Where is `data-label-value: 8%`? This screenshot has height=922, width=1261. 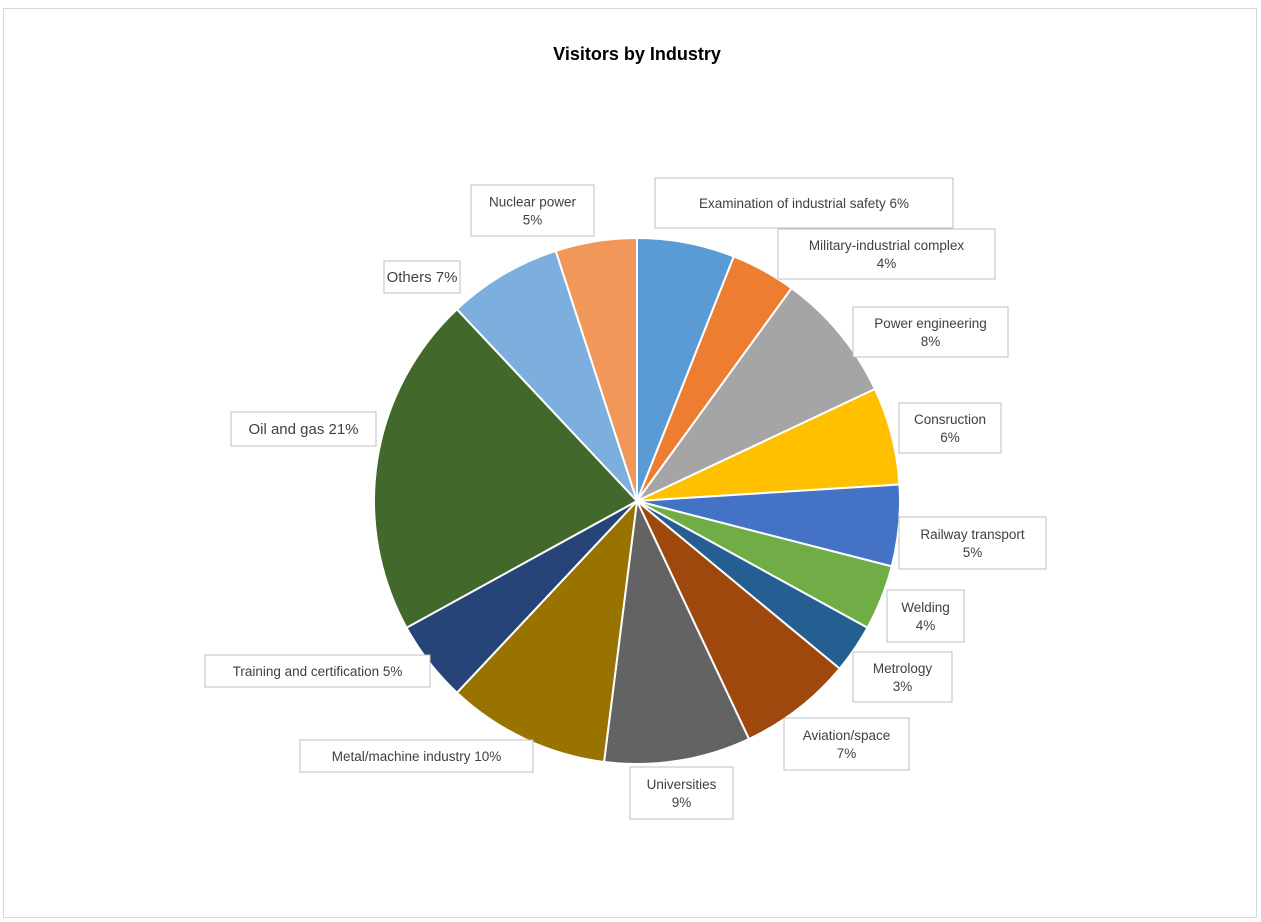 data-label-value: 8% is located at coordinates (931, 341).